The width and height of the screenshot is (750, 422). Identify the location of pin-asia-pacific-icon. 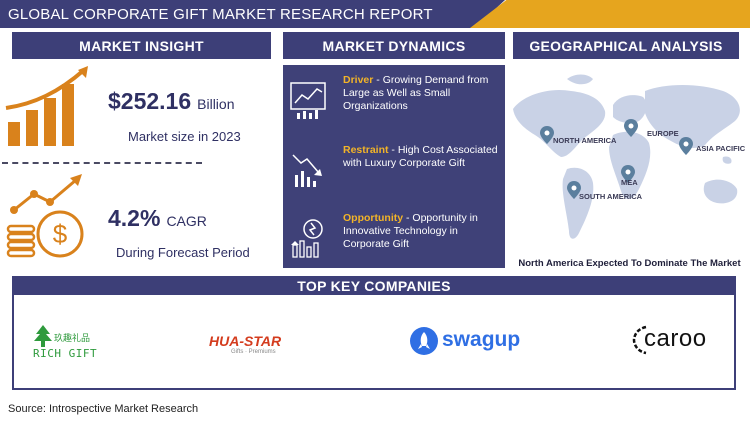
(686, 146).